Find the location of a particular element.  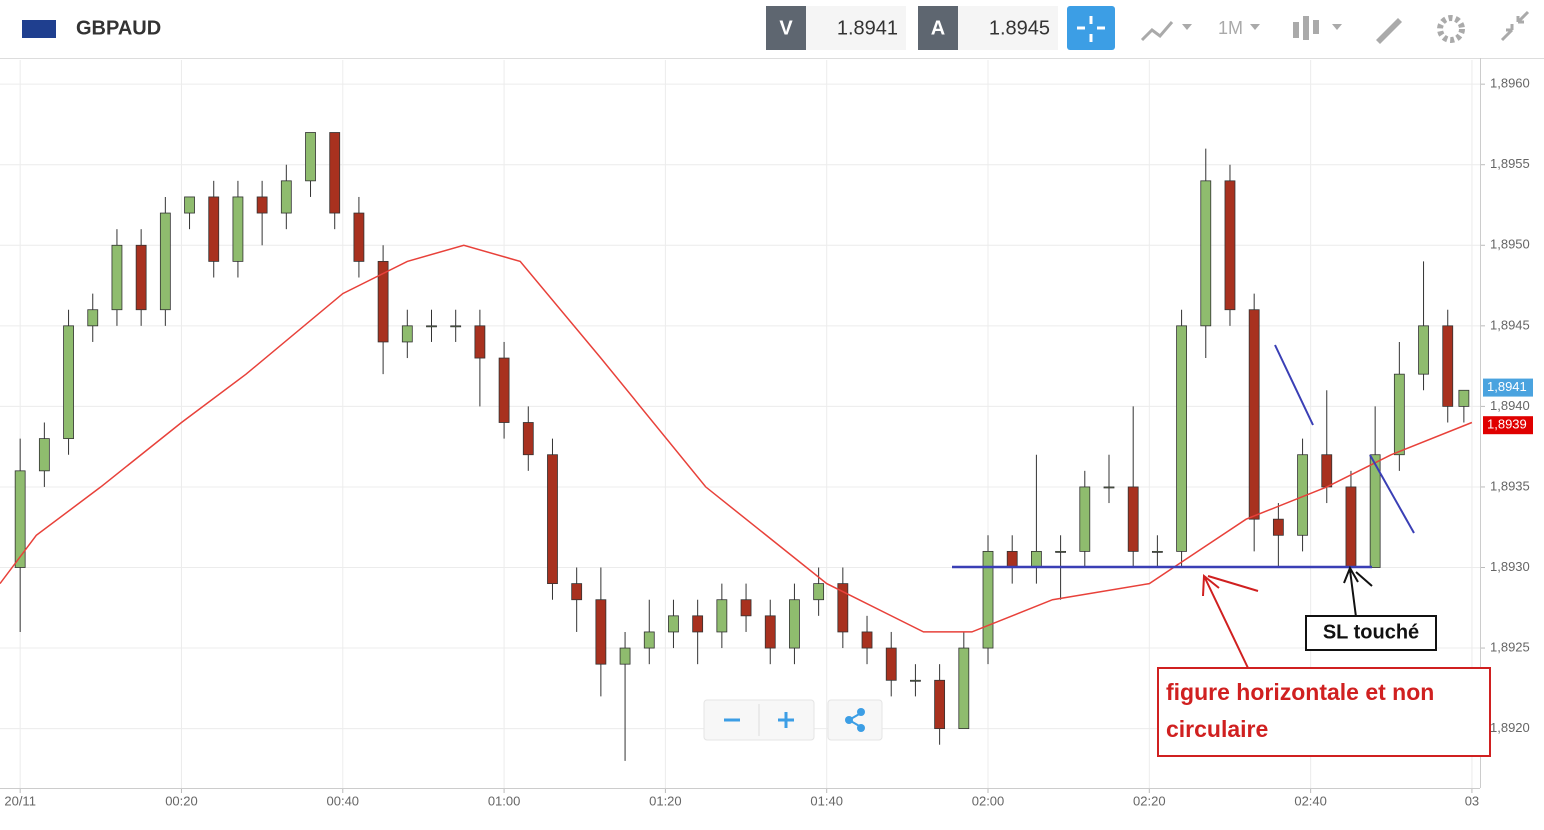

zoom-controls is located at coordinates (793, 720).